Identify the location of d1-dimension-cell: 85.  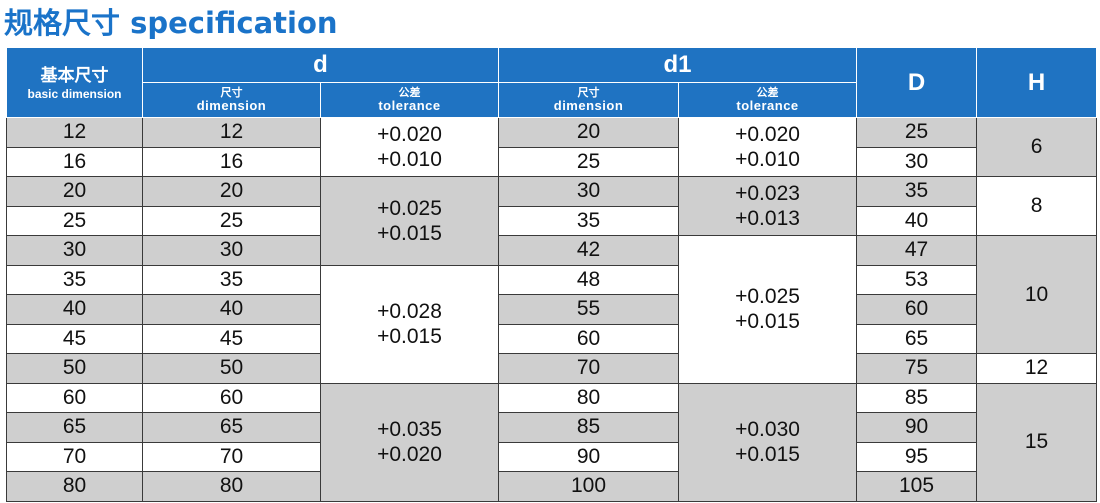
(589, 427).